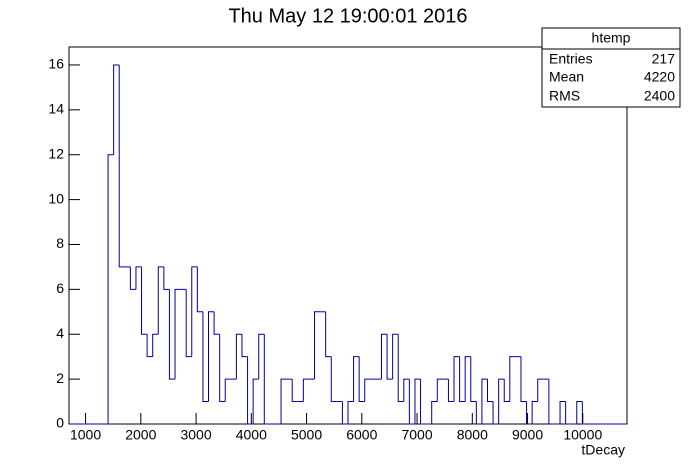  Describe the element at coordinates (56, 109) in the screenshot. I see `y-tick-label: 14` at that location.